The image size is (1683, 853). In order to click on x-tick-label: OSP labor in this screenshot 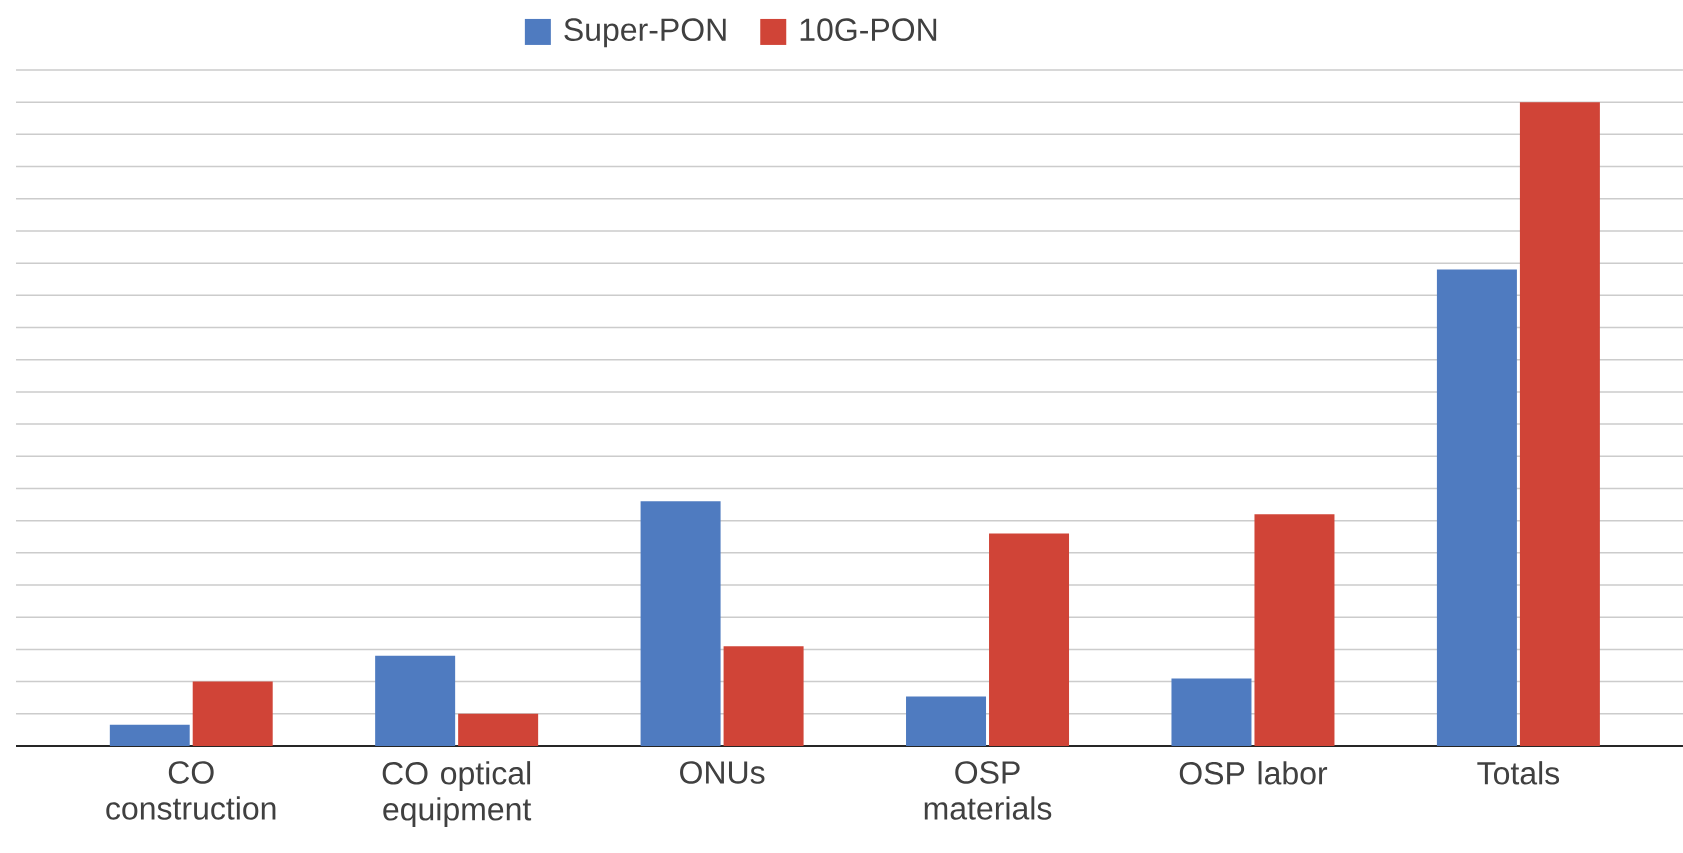, I will do `click(1253, 773)`.